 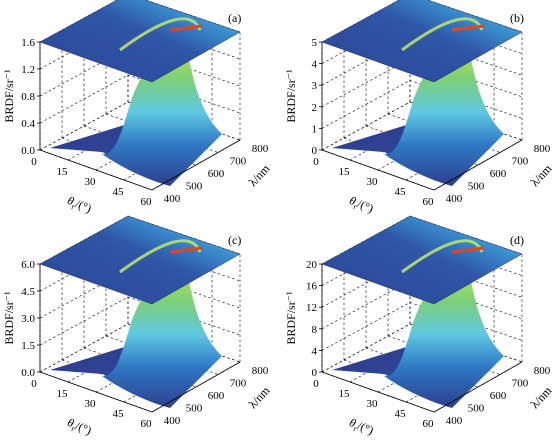 What do you see at coordinates (234, 18) in the screenshot?
I see `panel-label: (a)` at bounding box center [234, 18].